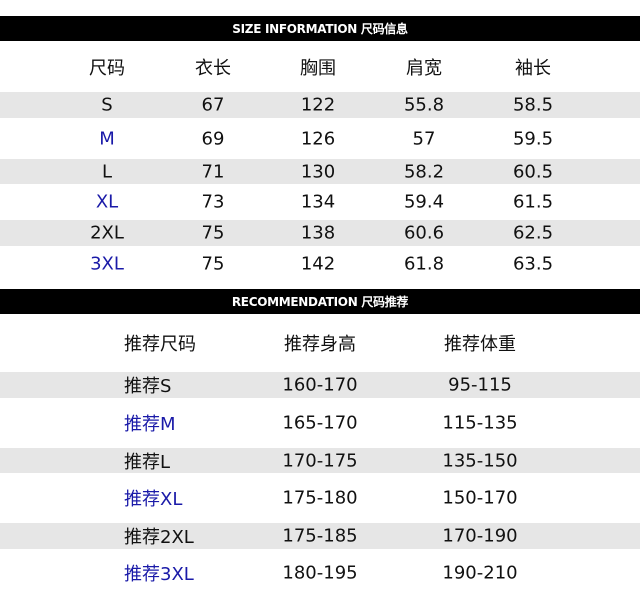 This screenshot has width=640, height=596. I want to click on table-row: 推荐XL 175-180 150-170, so click(320, 498).